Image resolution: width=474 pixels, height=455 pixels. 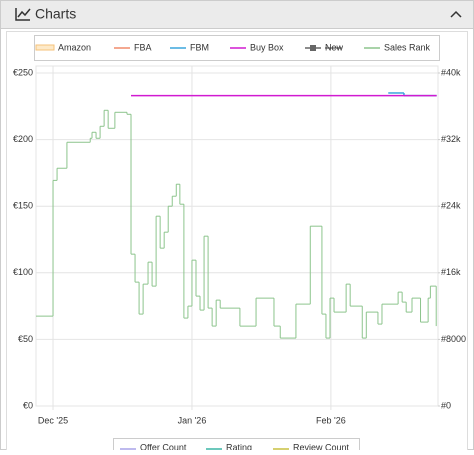 I want to click on legend-marker, so click(x=313, y=48).